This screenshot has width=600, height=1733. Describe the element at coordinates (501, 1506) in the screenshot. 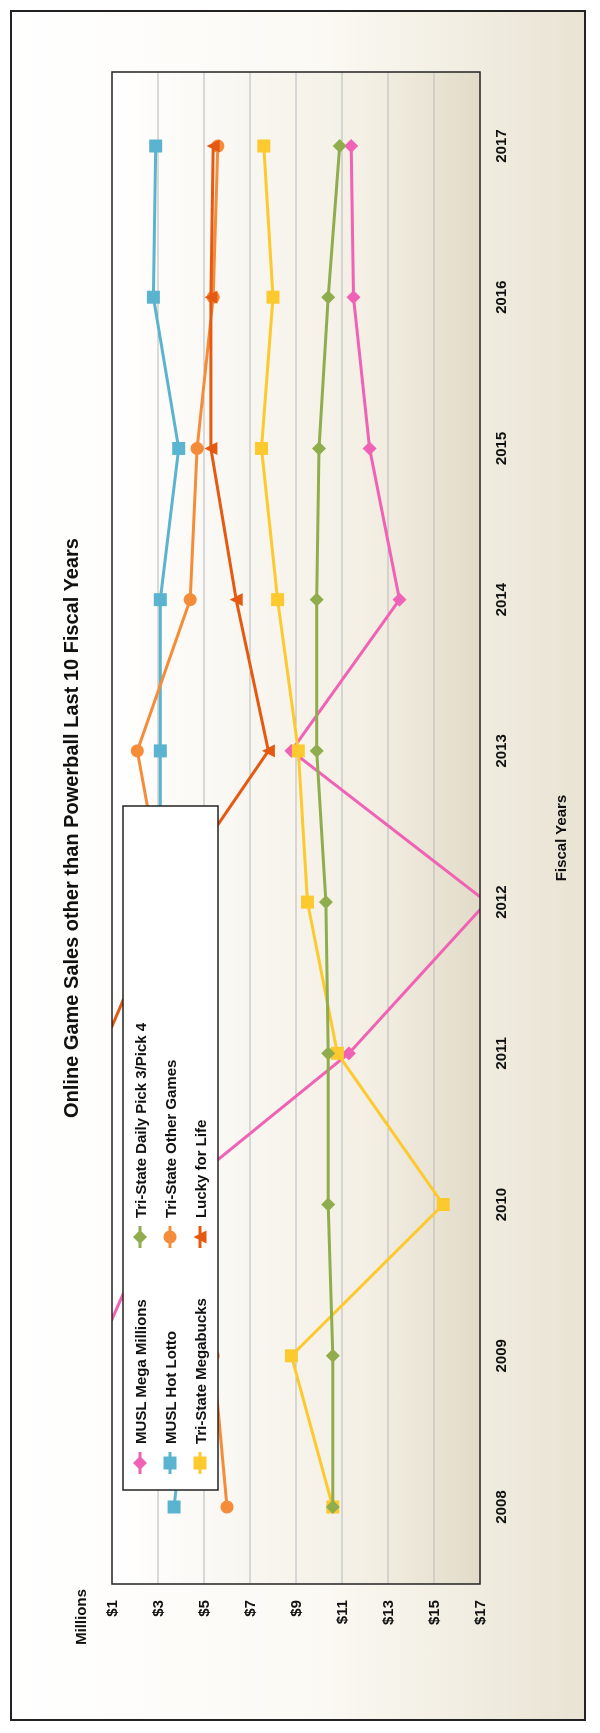

I see `x-tick-label: 2008` at that location.